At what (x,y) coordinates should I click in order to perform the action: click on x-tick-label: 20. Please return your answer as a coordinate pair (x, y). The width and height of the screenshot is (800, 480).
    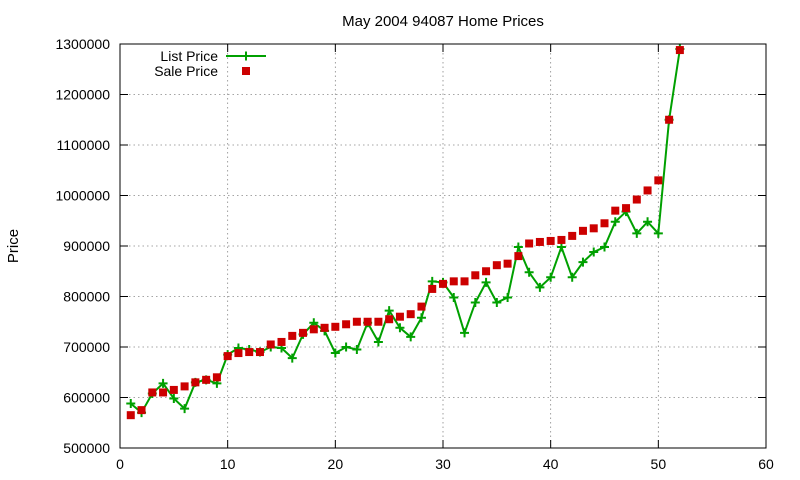
    Looking at the image, I should click on (336, 464).